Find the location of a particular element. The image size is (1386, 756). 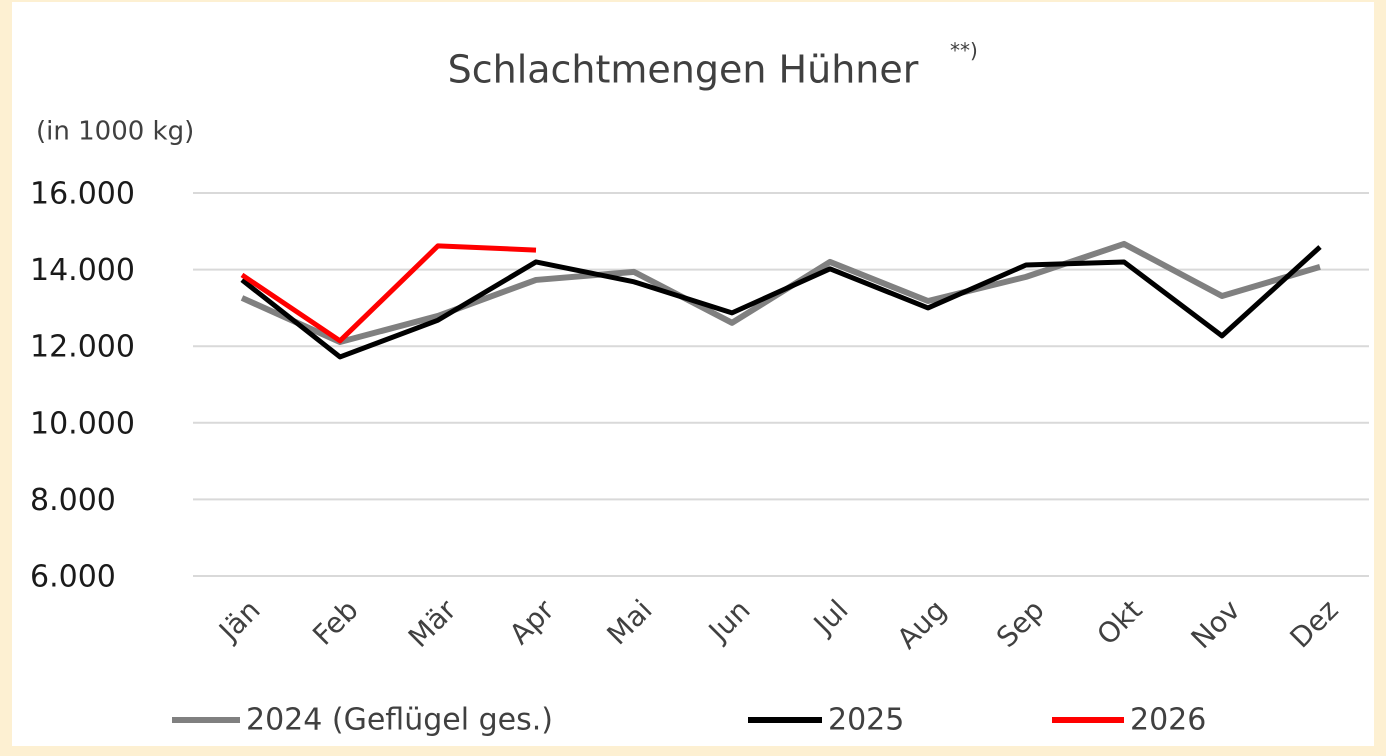

chart-title: Schlachtmengen Hühner is located at coordinates (683, 70).